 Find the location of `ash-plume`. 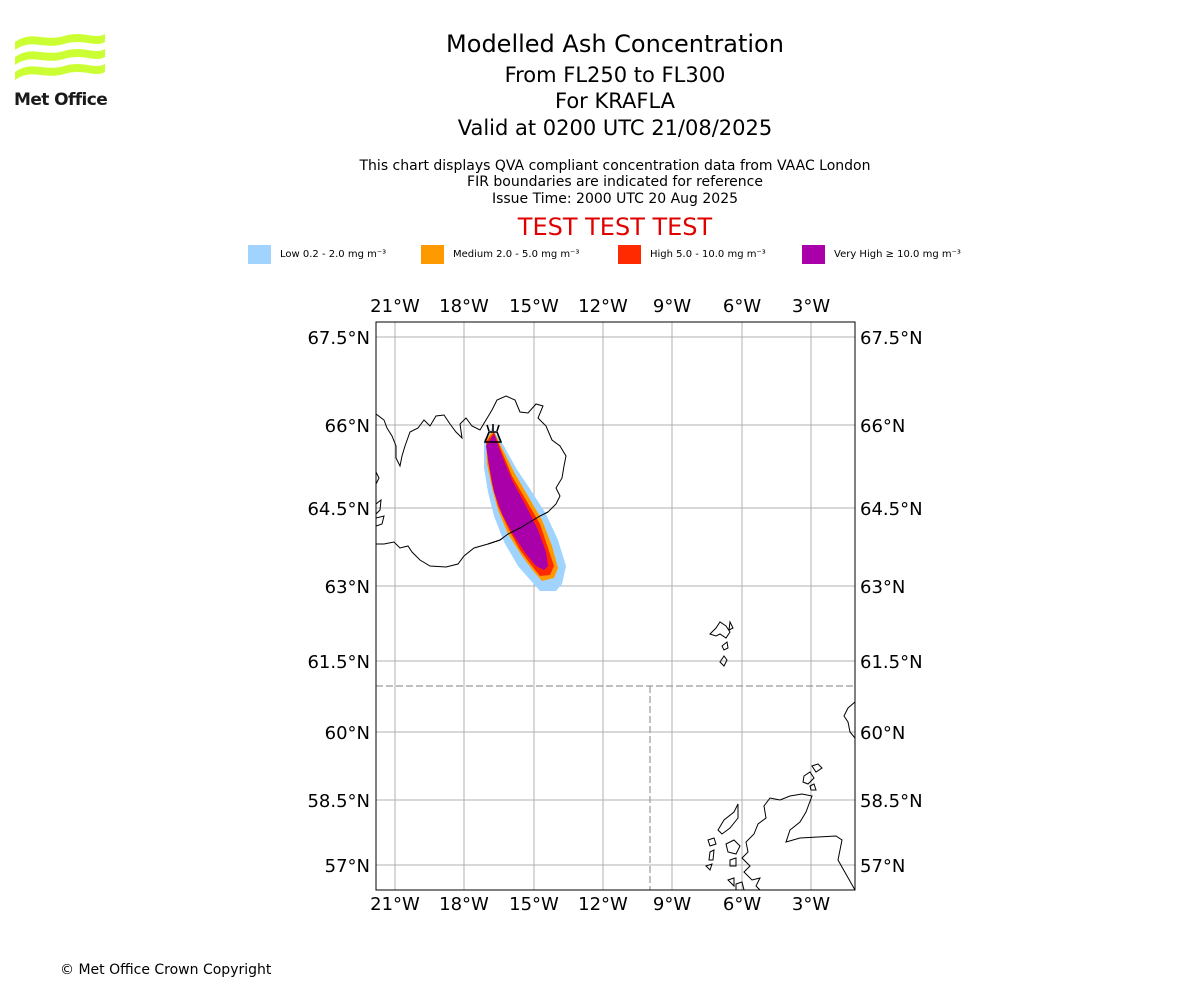

ash-plume is located at coordinates (525, 509).